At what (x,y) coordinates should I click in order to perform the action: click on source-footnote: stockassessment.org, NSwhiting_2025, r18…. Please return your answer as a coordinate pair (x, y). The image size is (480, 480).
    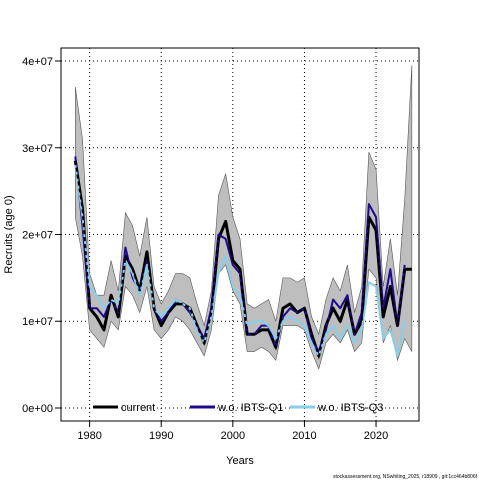
    Looking at the image, I should click on (405, 477).